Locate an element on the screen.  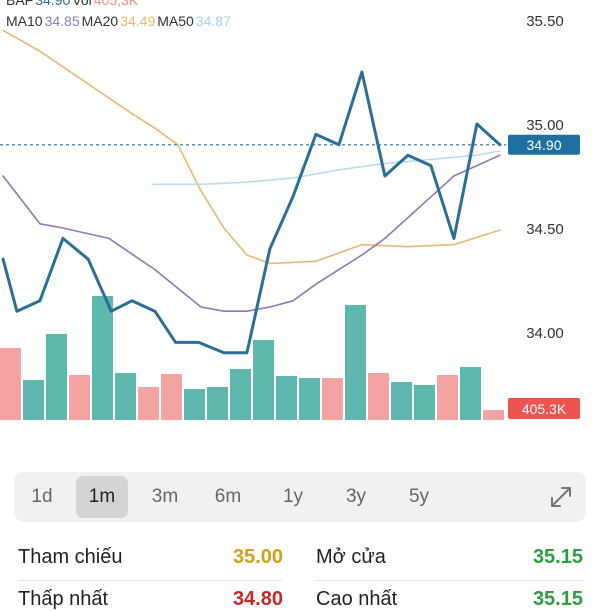
ma50-line is located at coordinates (326, 168).